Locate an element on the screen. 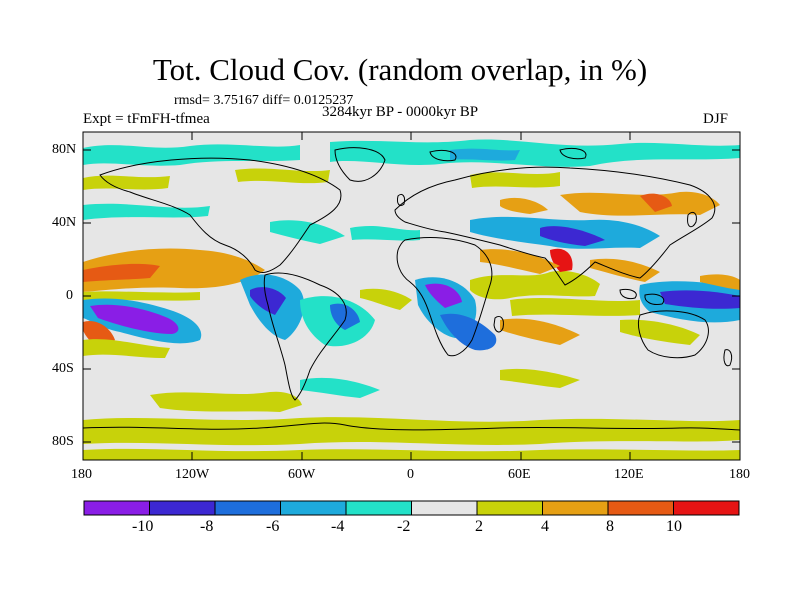 This screenshot has height=600, width=800. colorbar-label: 8 is located at coordinates (610, 526).